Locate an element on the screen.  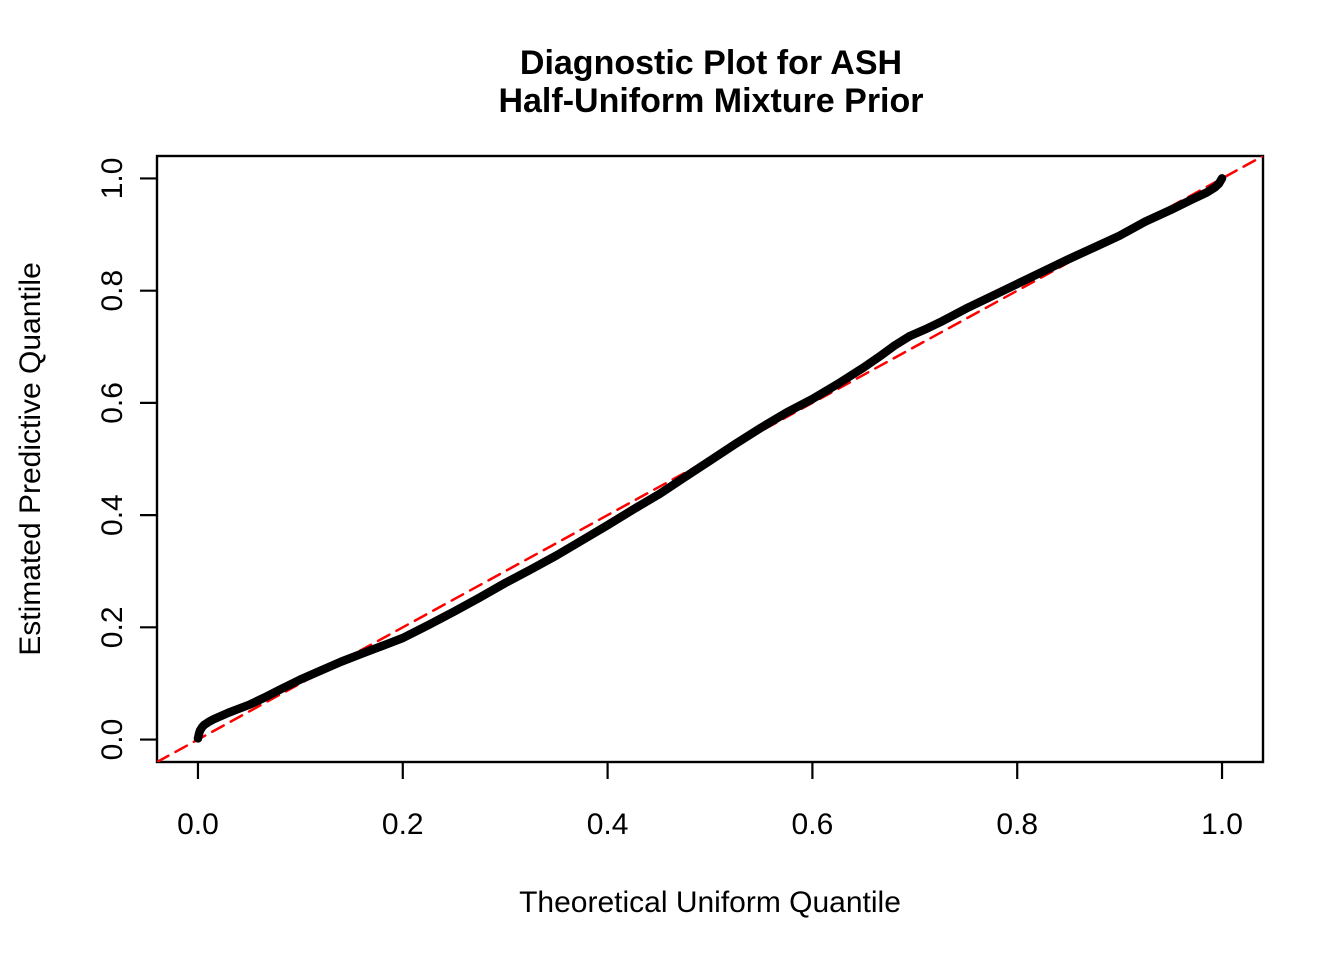
y-axis-title: Estimated Predictive Quantile is located at coordinates (30, 459).